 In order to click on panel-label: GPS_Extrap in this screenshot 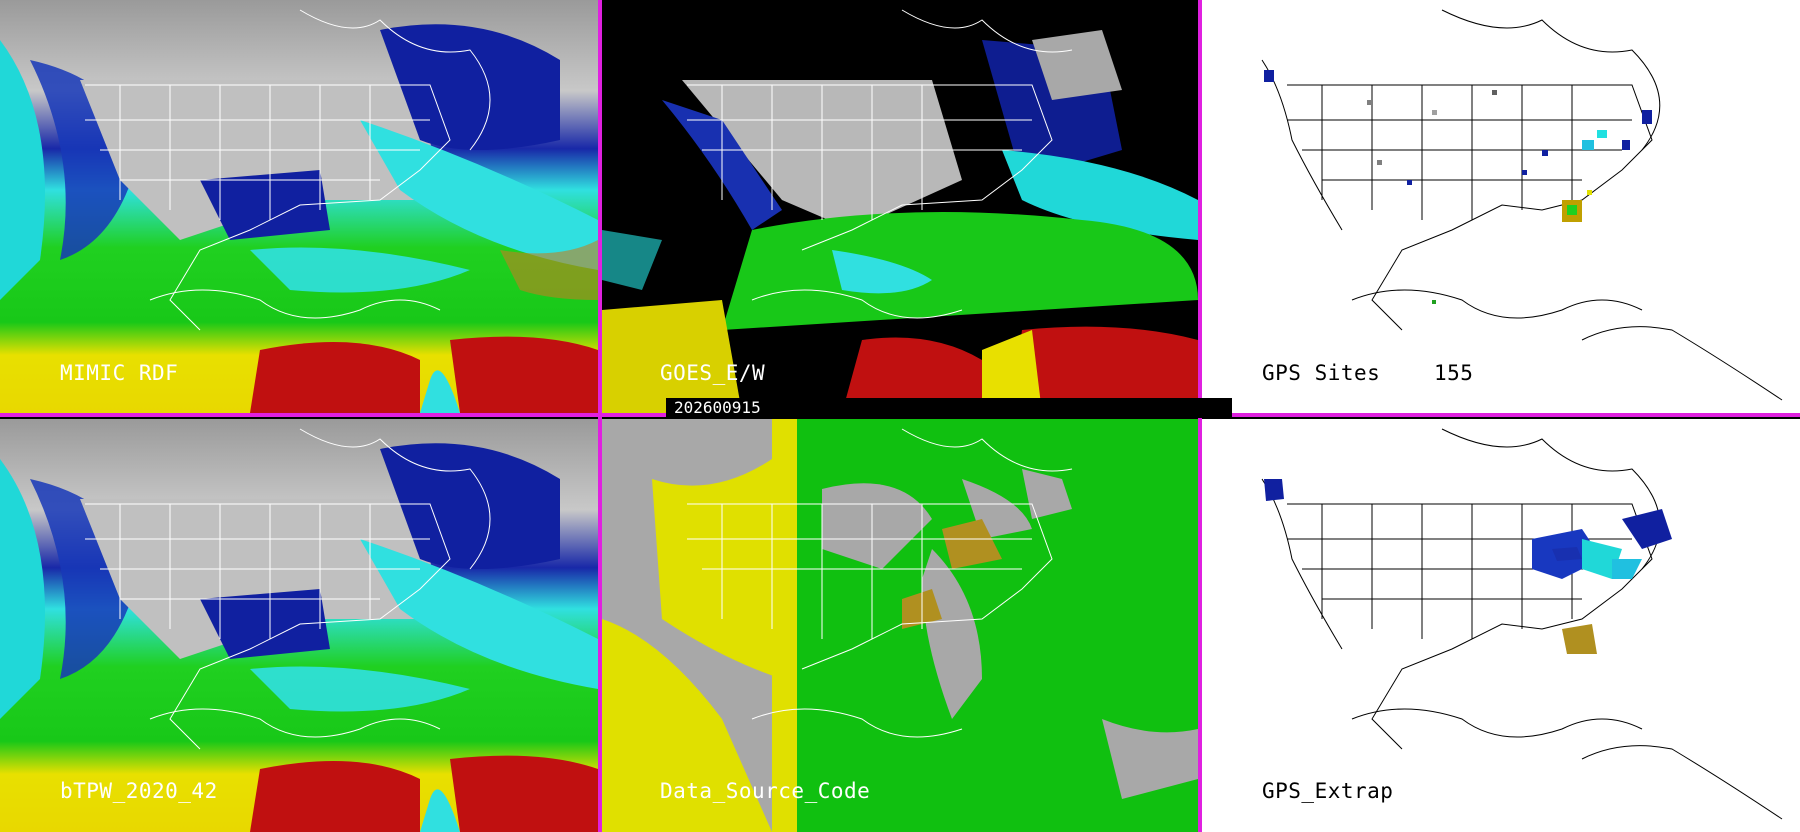, I will do `click(1328, 791)`.